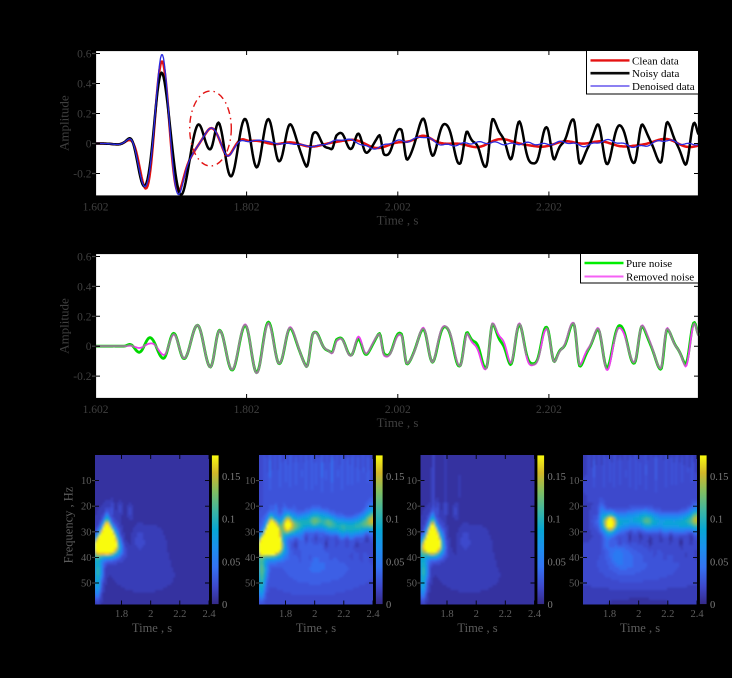  I want to click on svg-text: Pure noise, so click(649, 264).